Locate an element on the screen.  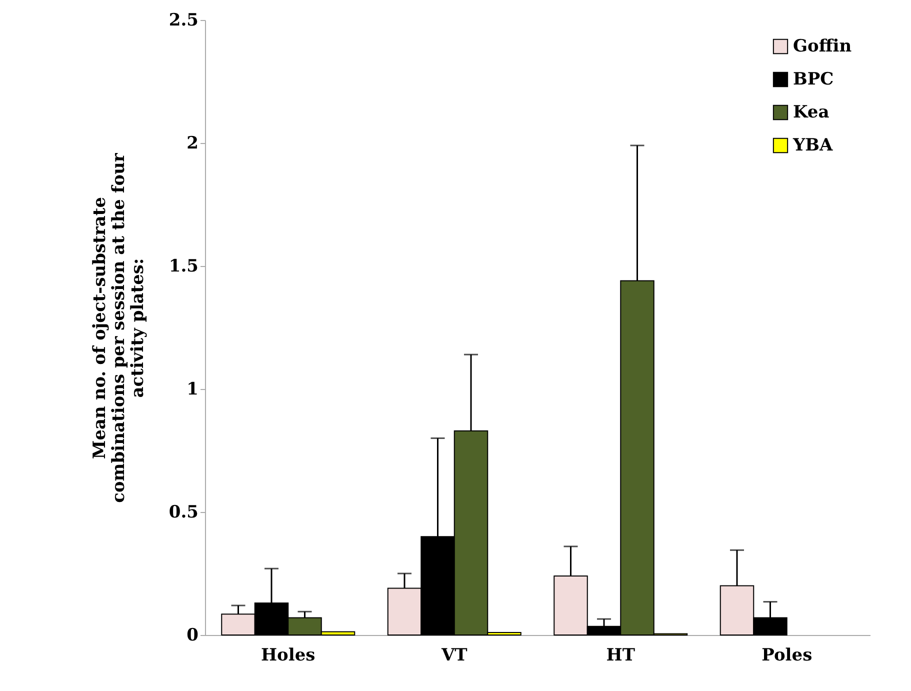
y-tick-label: 1.5 is located at coordinates (183, 266).